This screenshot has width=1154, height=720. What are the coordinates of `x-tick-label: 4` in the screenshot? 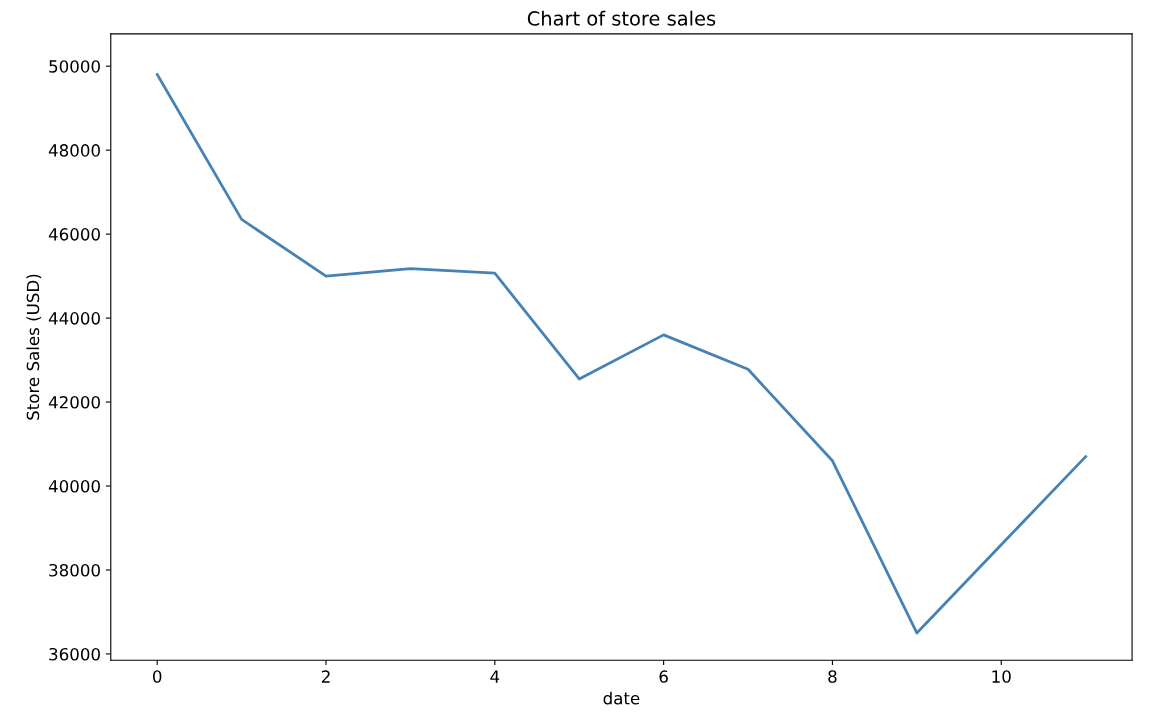 It's located at (495, 676).